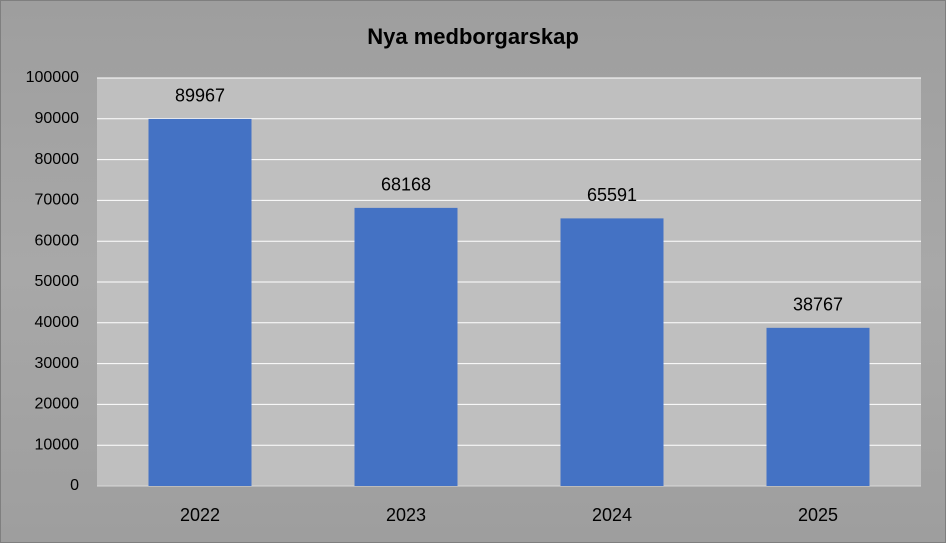 The height and width of the screenshot is (543, 946). Describe the element at coordinates (57, 118) in the screenshot. I see `y-tick-label: 90000` at that location.